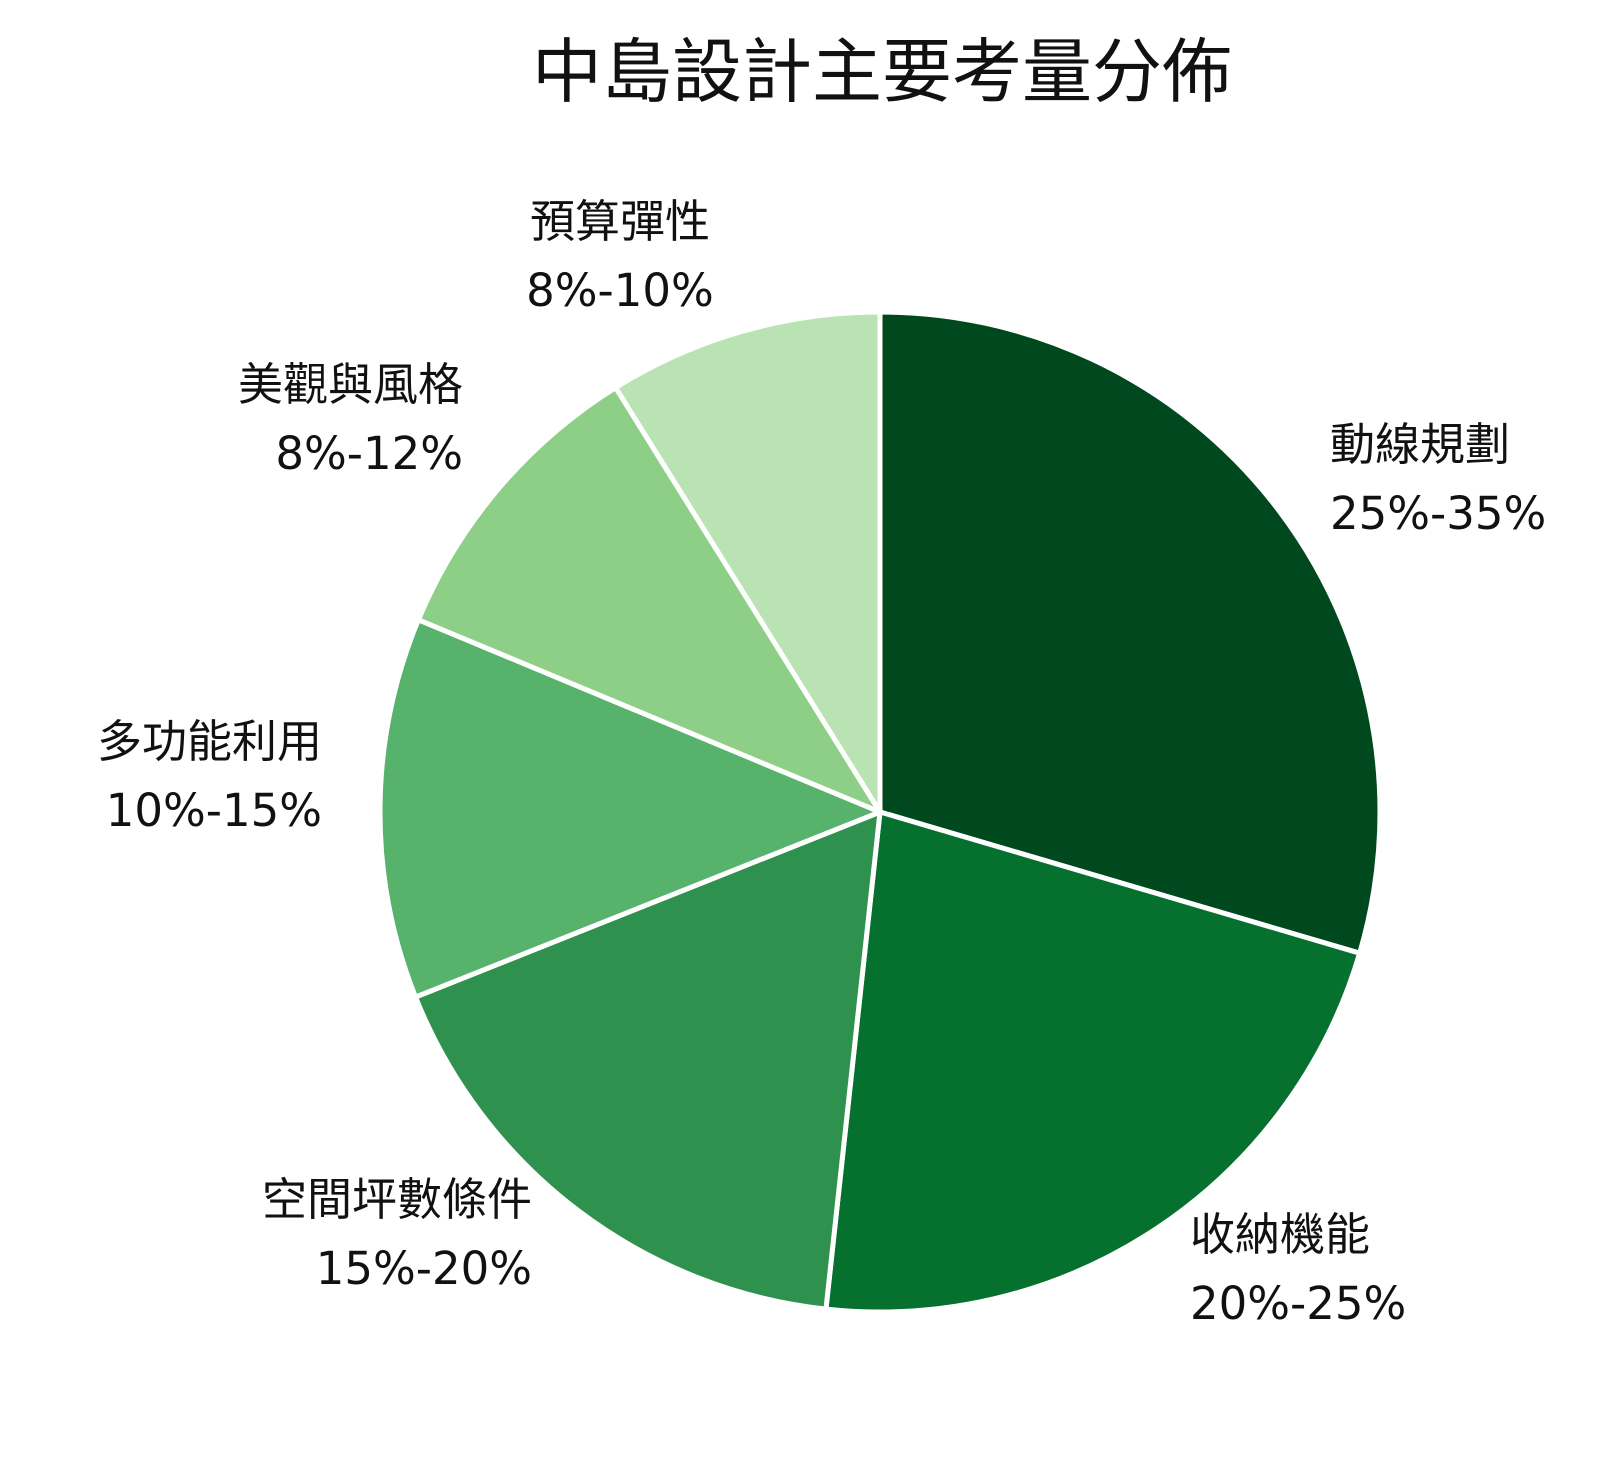 This screenshot has width=1606, height=1468. Describe the element at coordinates (1438, 479) in the screenshot. I see `slice-label: 動線規劃 25%-35%` at that location.